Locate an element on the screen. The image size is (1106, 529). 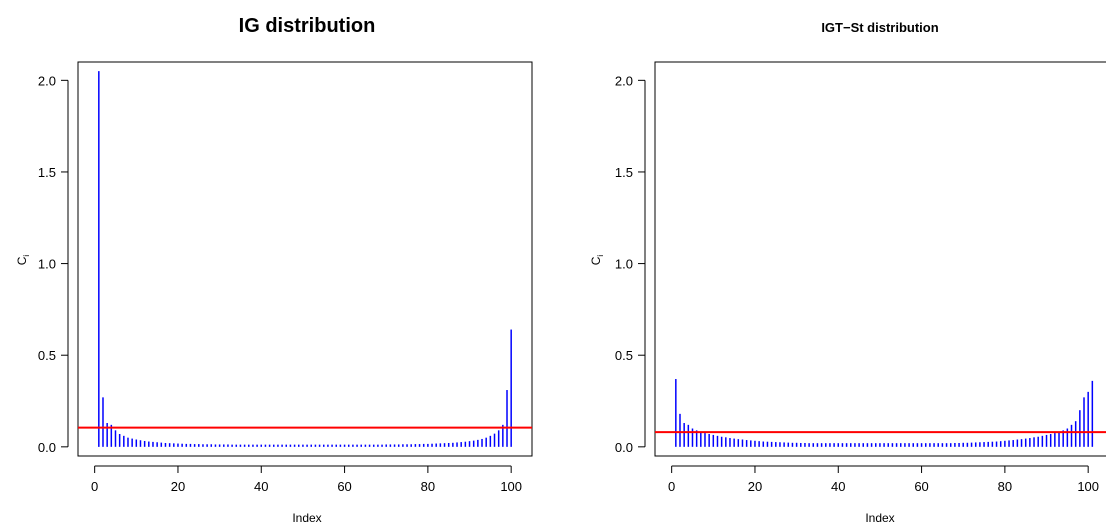
chart-title: IGT−St distribution is located at coordinates (879, 27).